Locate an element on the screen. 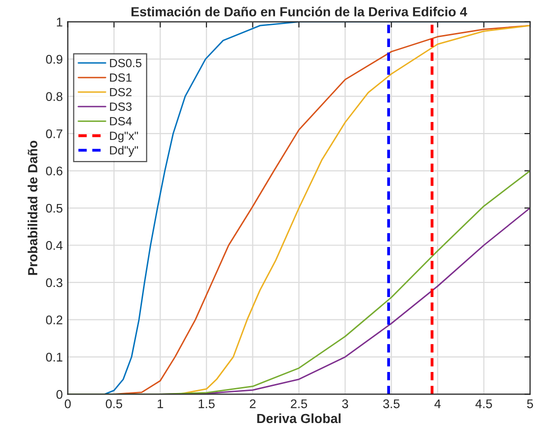  legend-label: DS2 is located at coordinates (121, 92).